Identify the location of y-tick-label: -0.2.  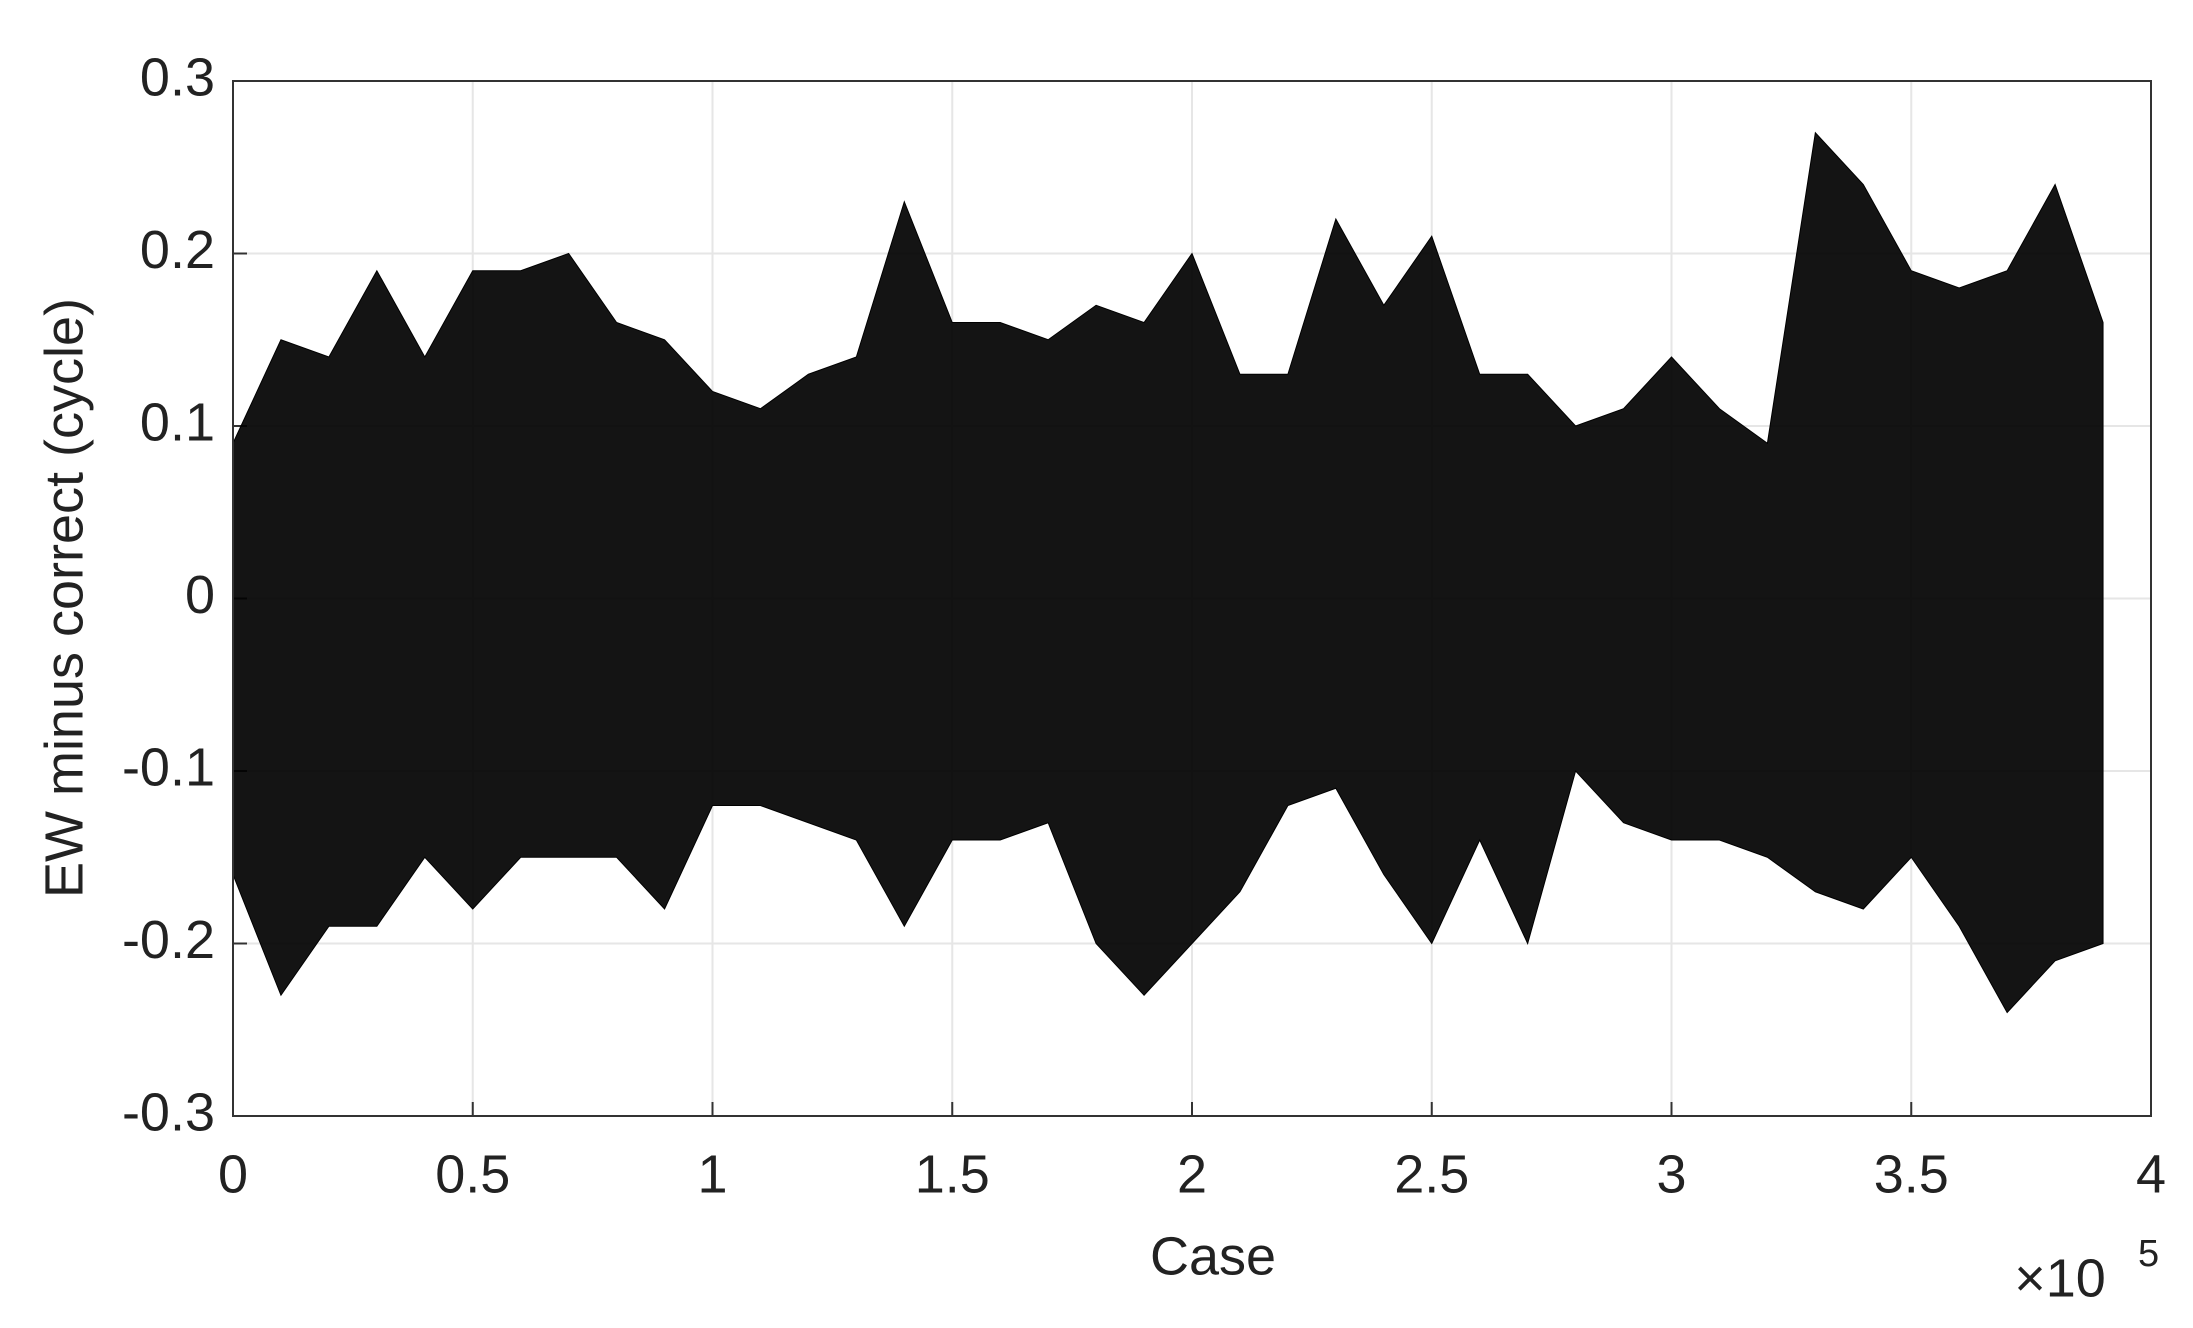
(168, 940).